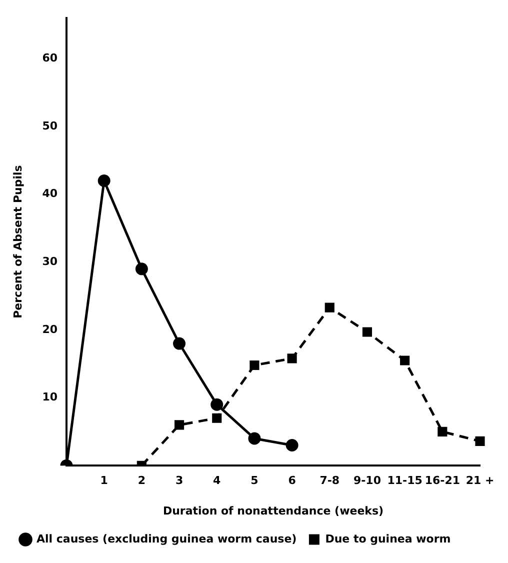  Describe the element at coordinates (404, 481) in the screenshot. I see `x-tick-label: 11-15` at that location.